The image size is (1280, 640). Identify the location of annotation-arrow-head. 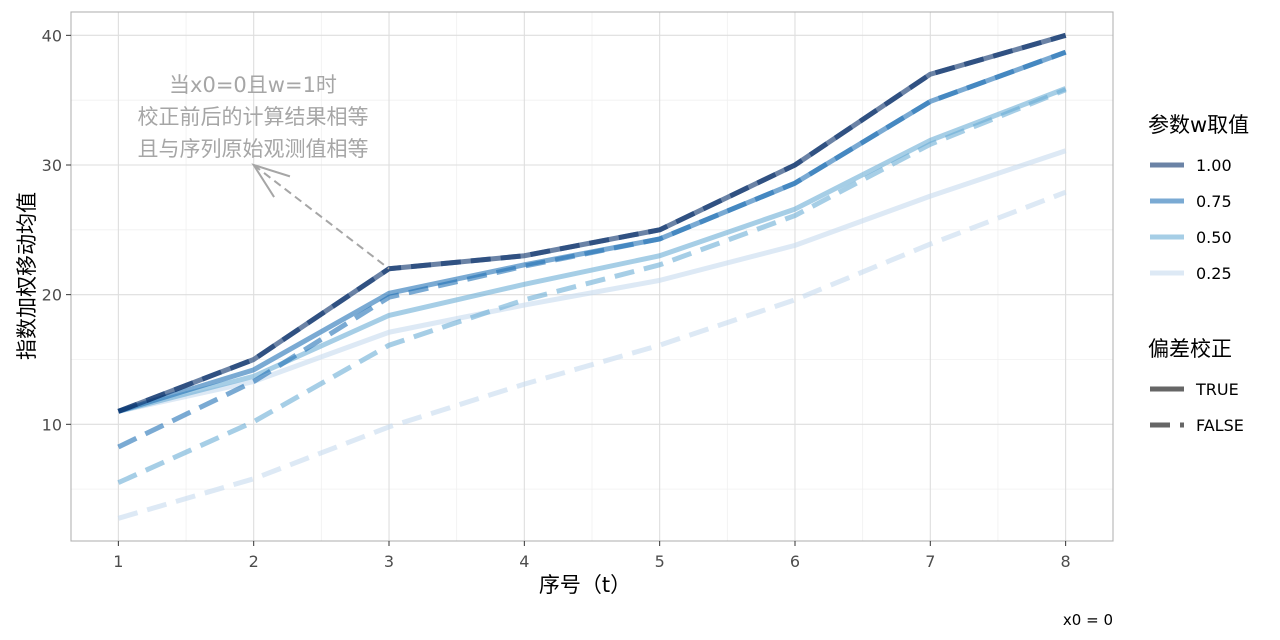
(271, 180).